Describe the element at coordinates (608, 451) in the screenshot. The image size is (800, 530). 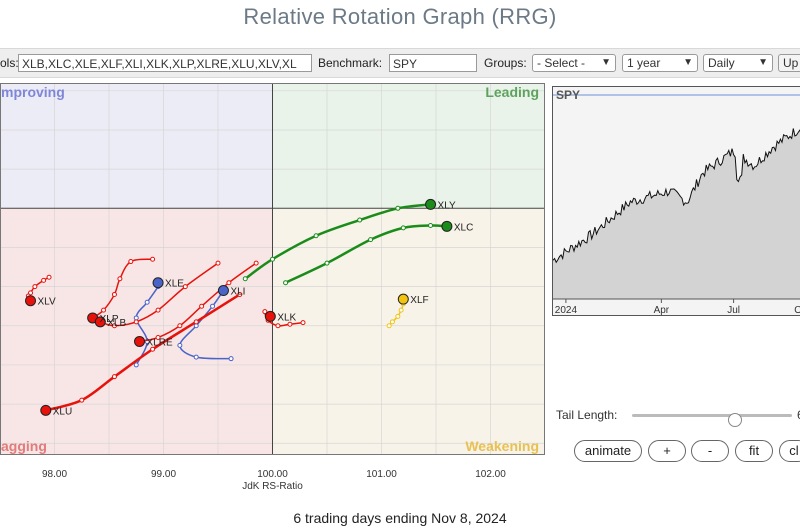
I see `animate-button: animate` at that location.